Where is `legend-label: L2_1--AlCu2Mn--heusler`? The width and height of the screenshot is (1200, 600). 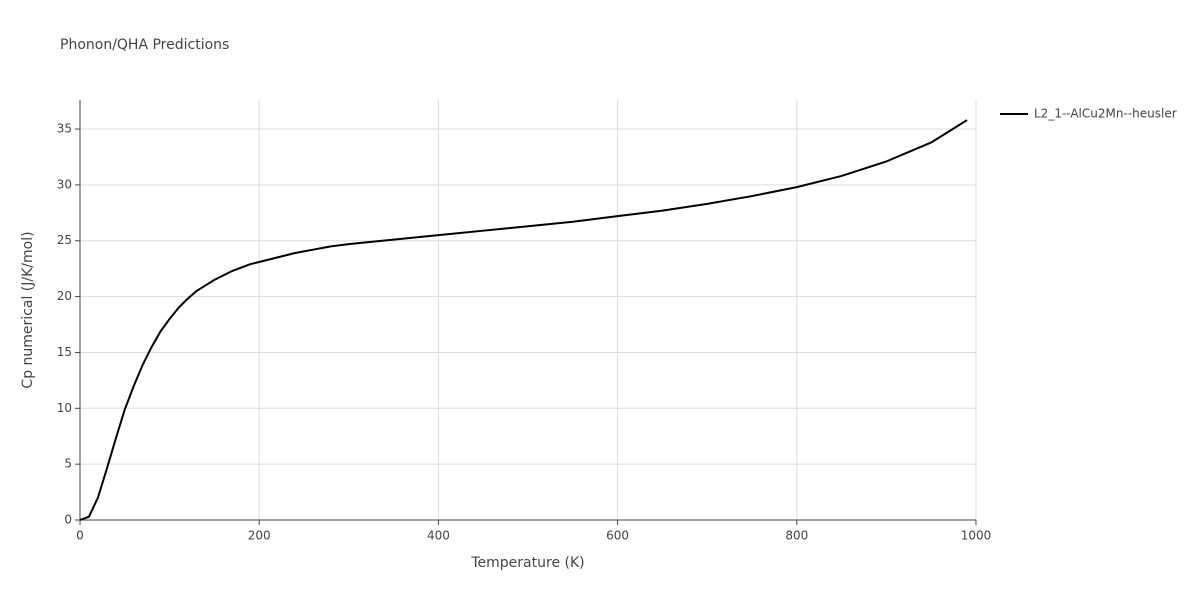
legend-label: L2_1--AlCu2Mn--heusler is located at coordinates (1105, 114).